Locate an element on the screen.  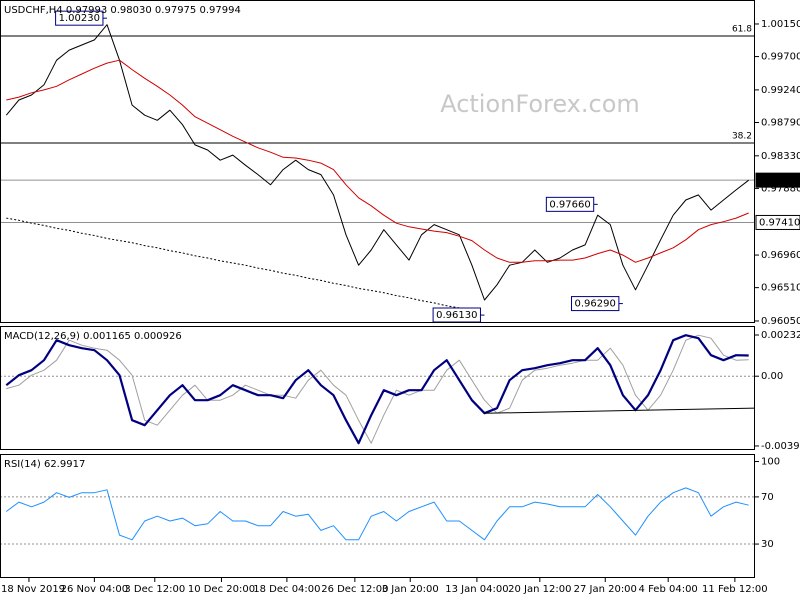
y-tick-label: 0.002322 is located at coordinates (780, 335).